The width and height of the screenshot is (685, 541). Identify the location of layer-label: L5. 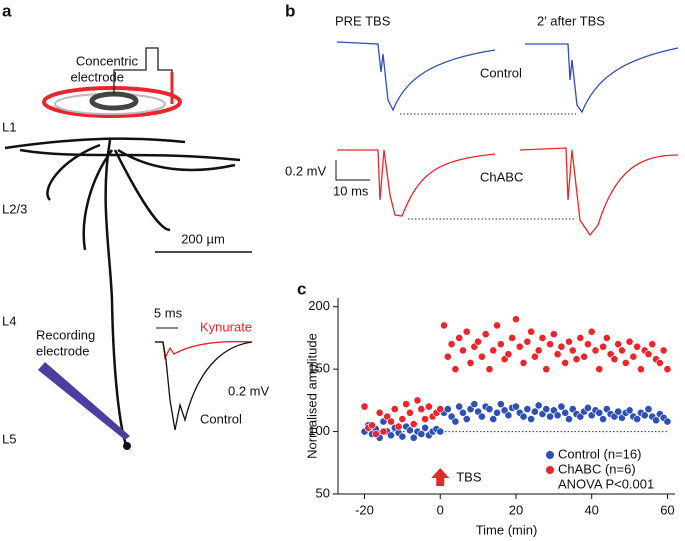
(9, 438).